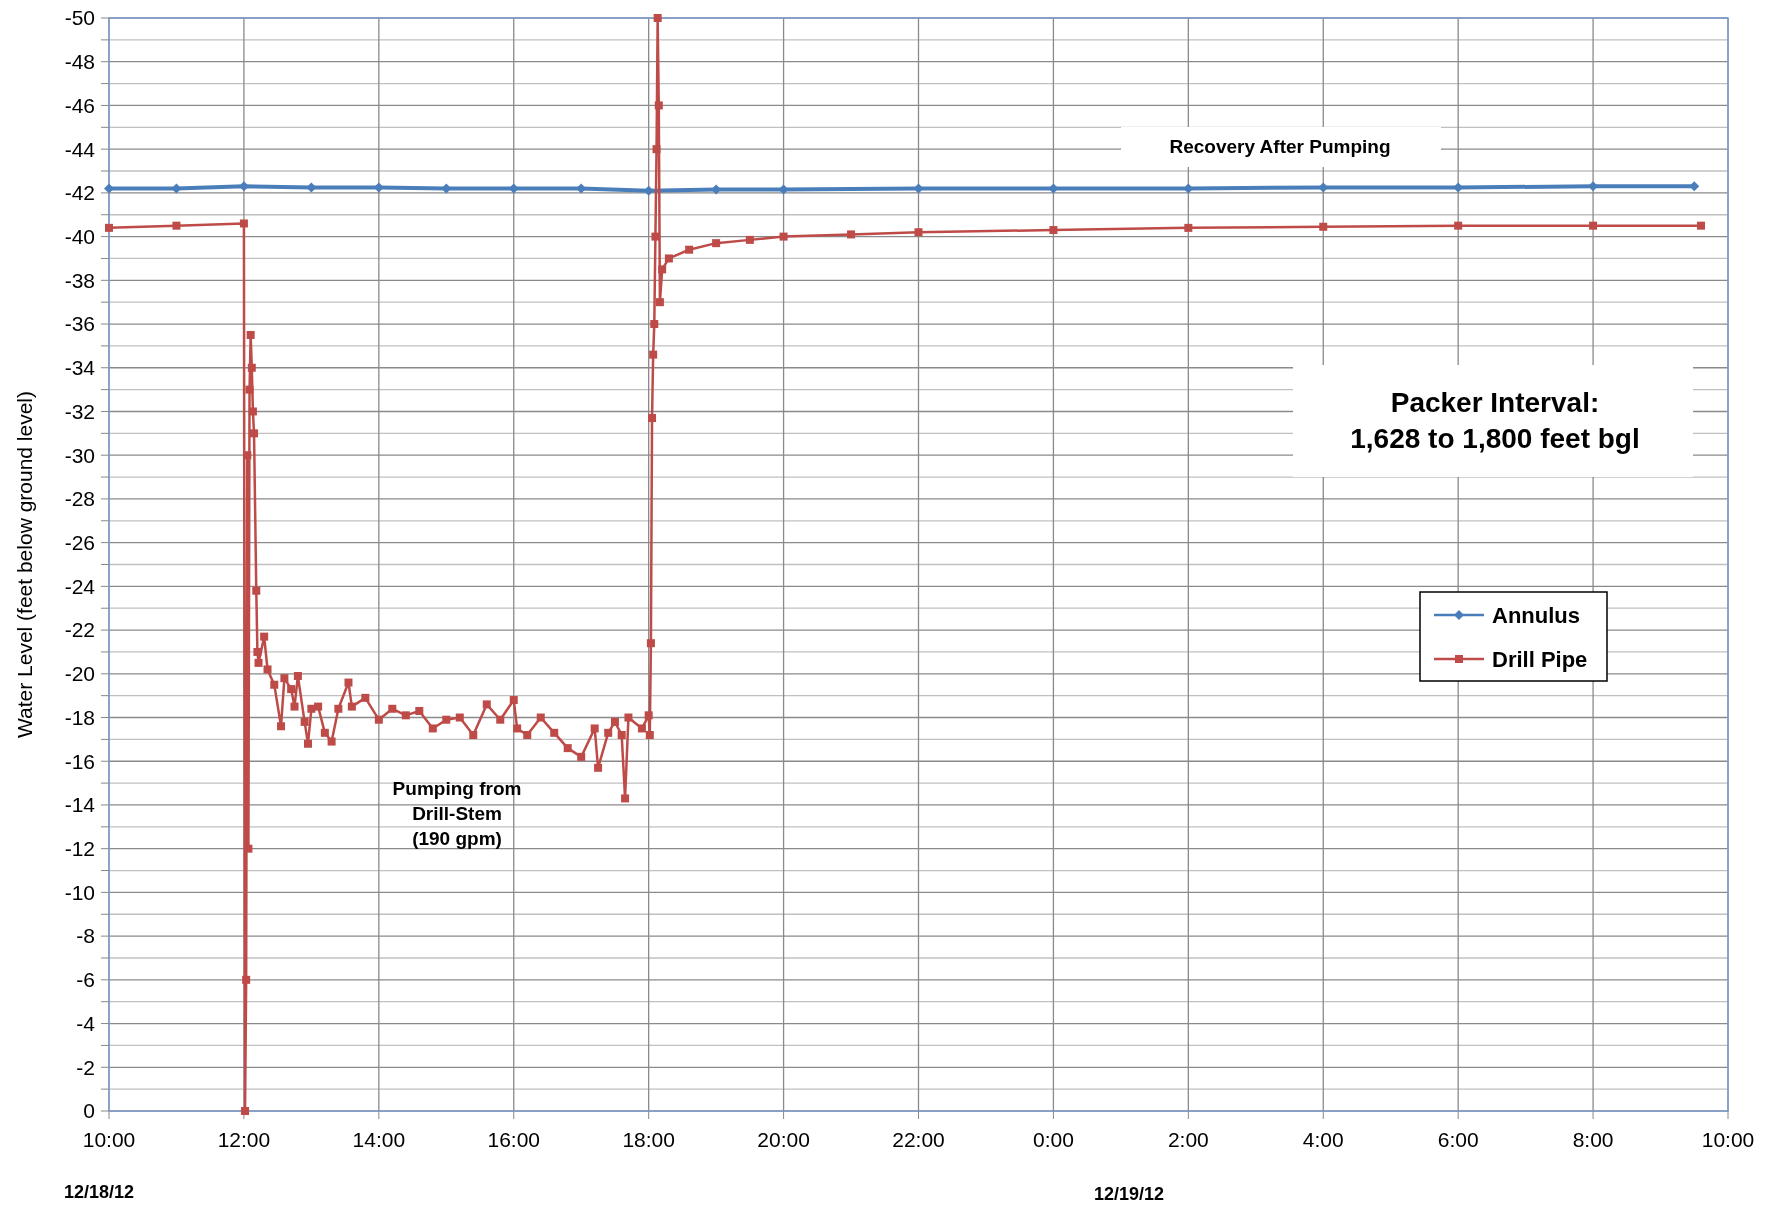  What do you see at coordinates (85, 936) in the screenshot?
I see `y-tick-label: -8` at bounding box center [85, 936].